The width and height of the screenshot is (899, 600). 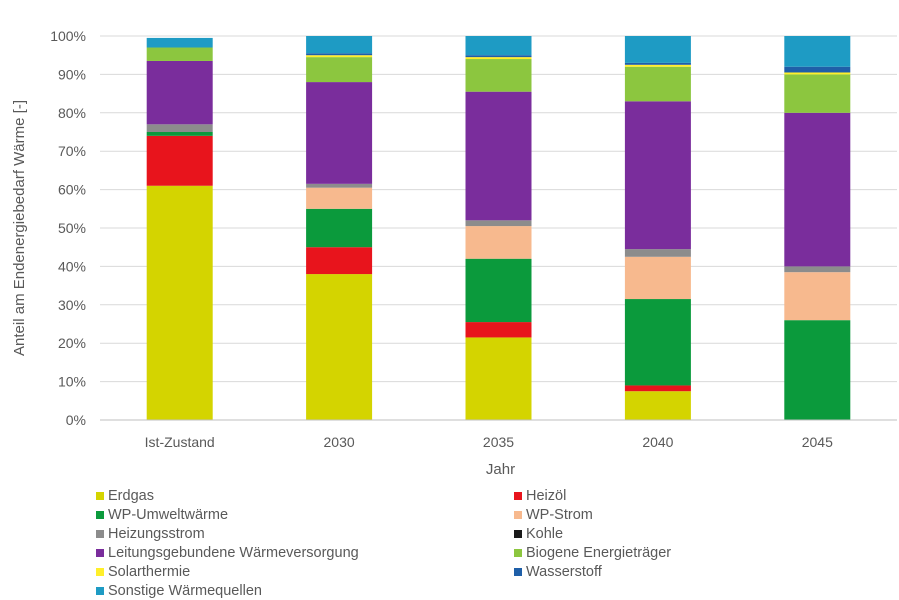 I want to click on legend-item: Erdgas, so click(x=305, y=495).